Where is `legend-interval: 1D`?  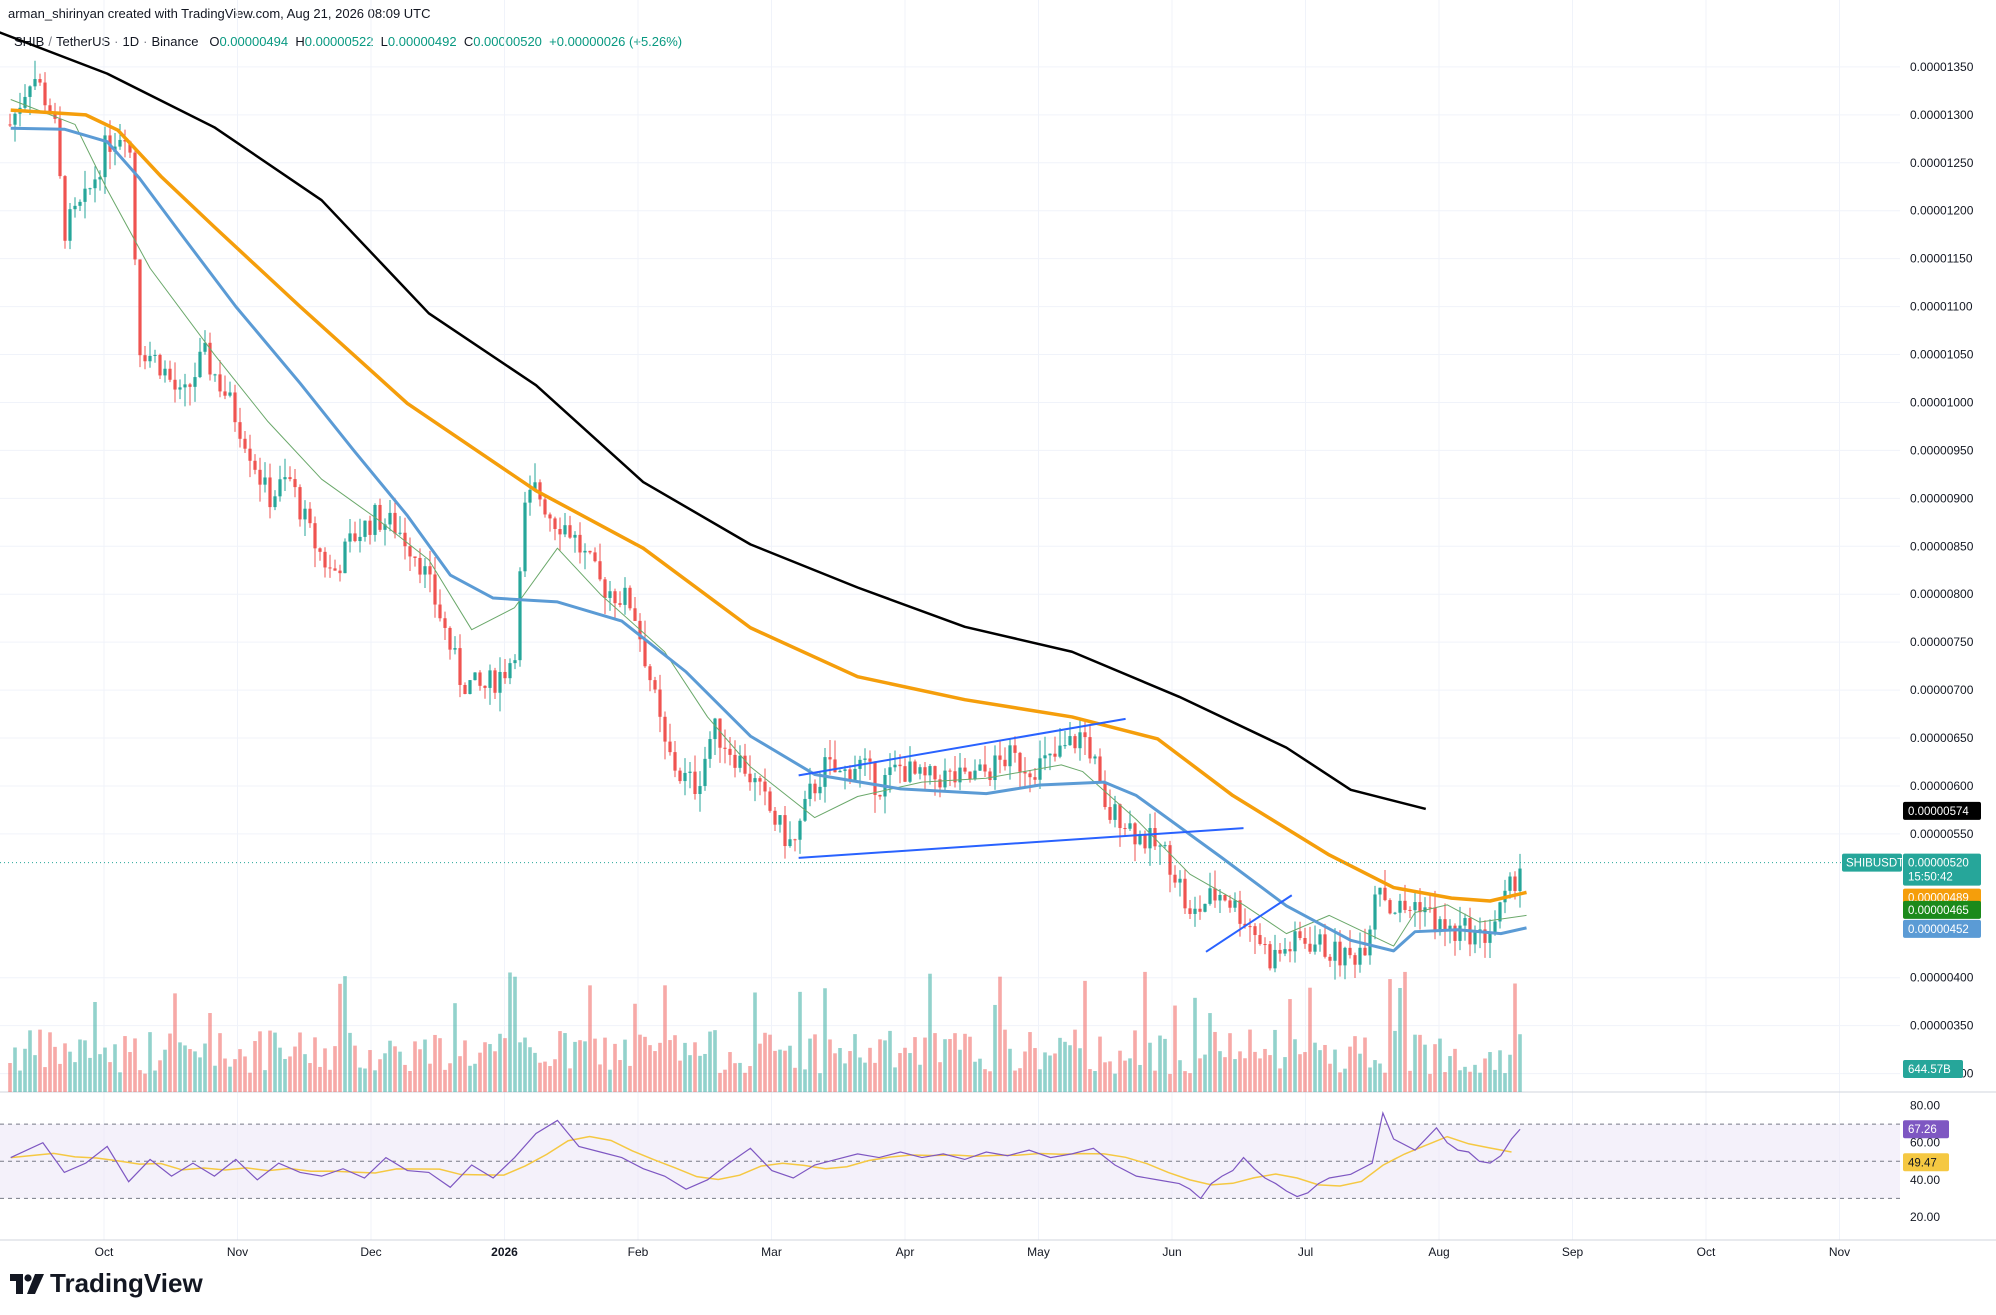
legend-interval: 1D is located at coordinates (131, 41).